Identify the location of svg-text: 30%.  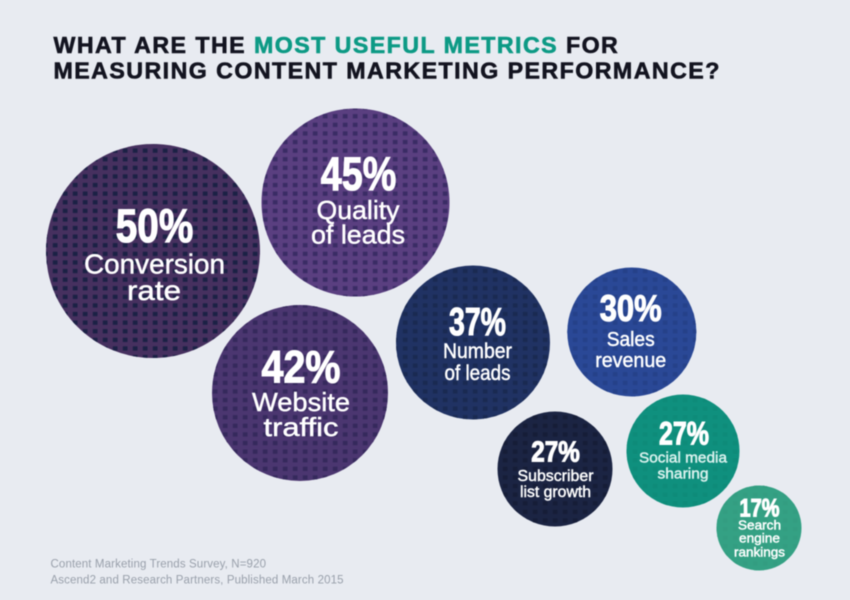
(631, 308).